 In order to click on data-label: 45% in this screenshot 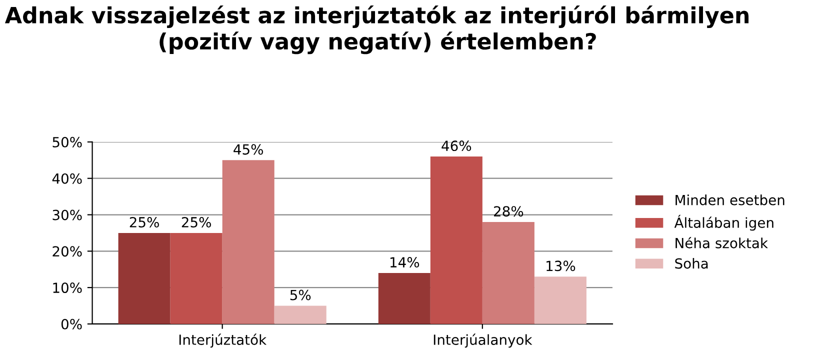, I will do `click(249, 149)`.